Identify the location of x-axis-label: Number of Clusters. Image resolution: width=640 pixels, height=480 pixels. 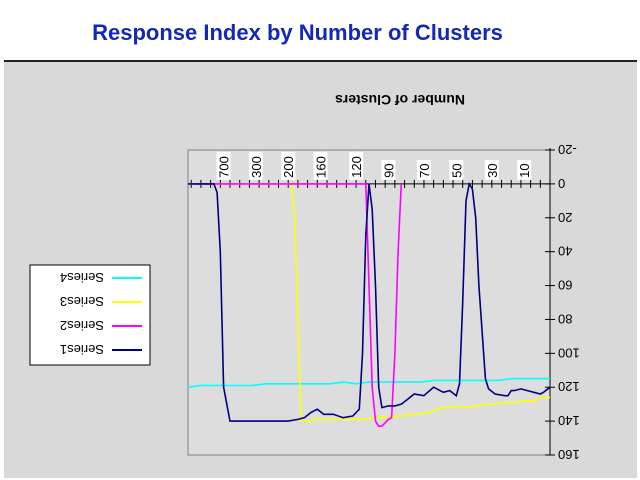
(400, 100).